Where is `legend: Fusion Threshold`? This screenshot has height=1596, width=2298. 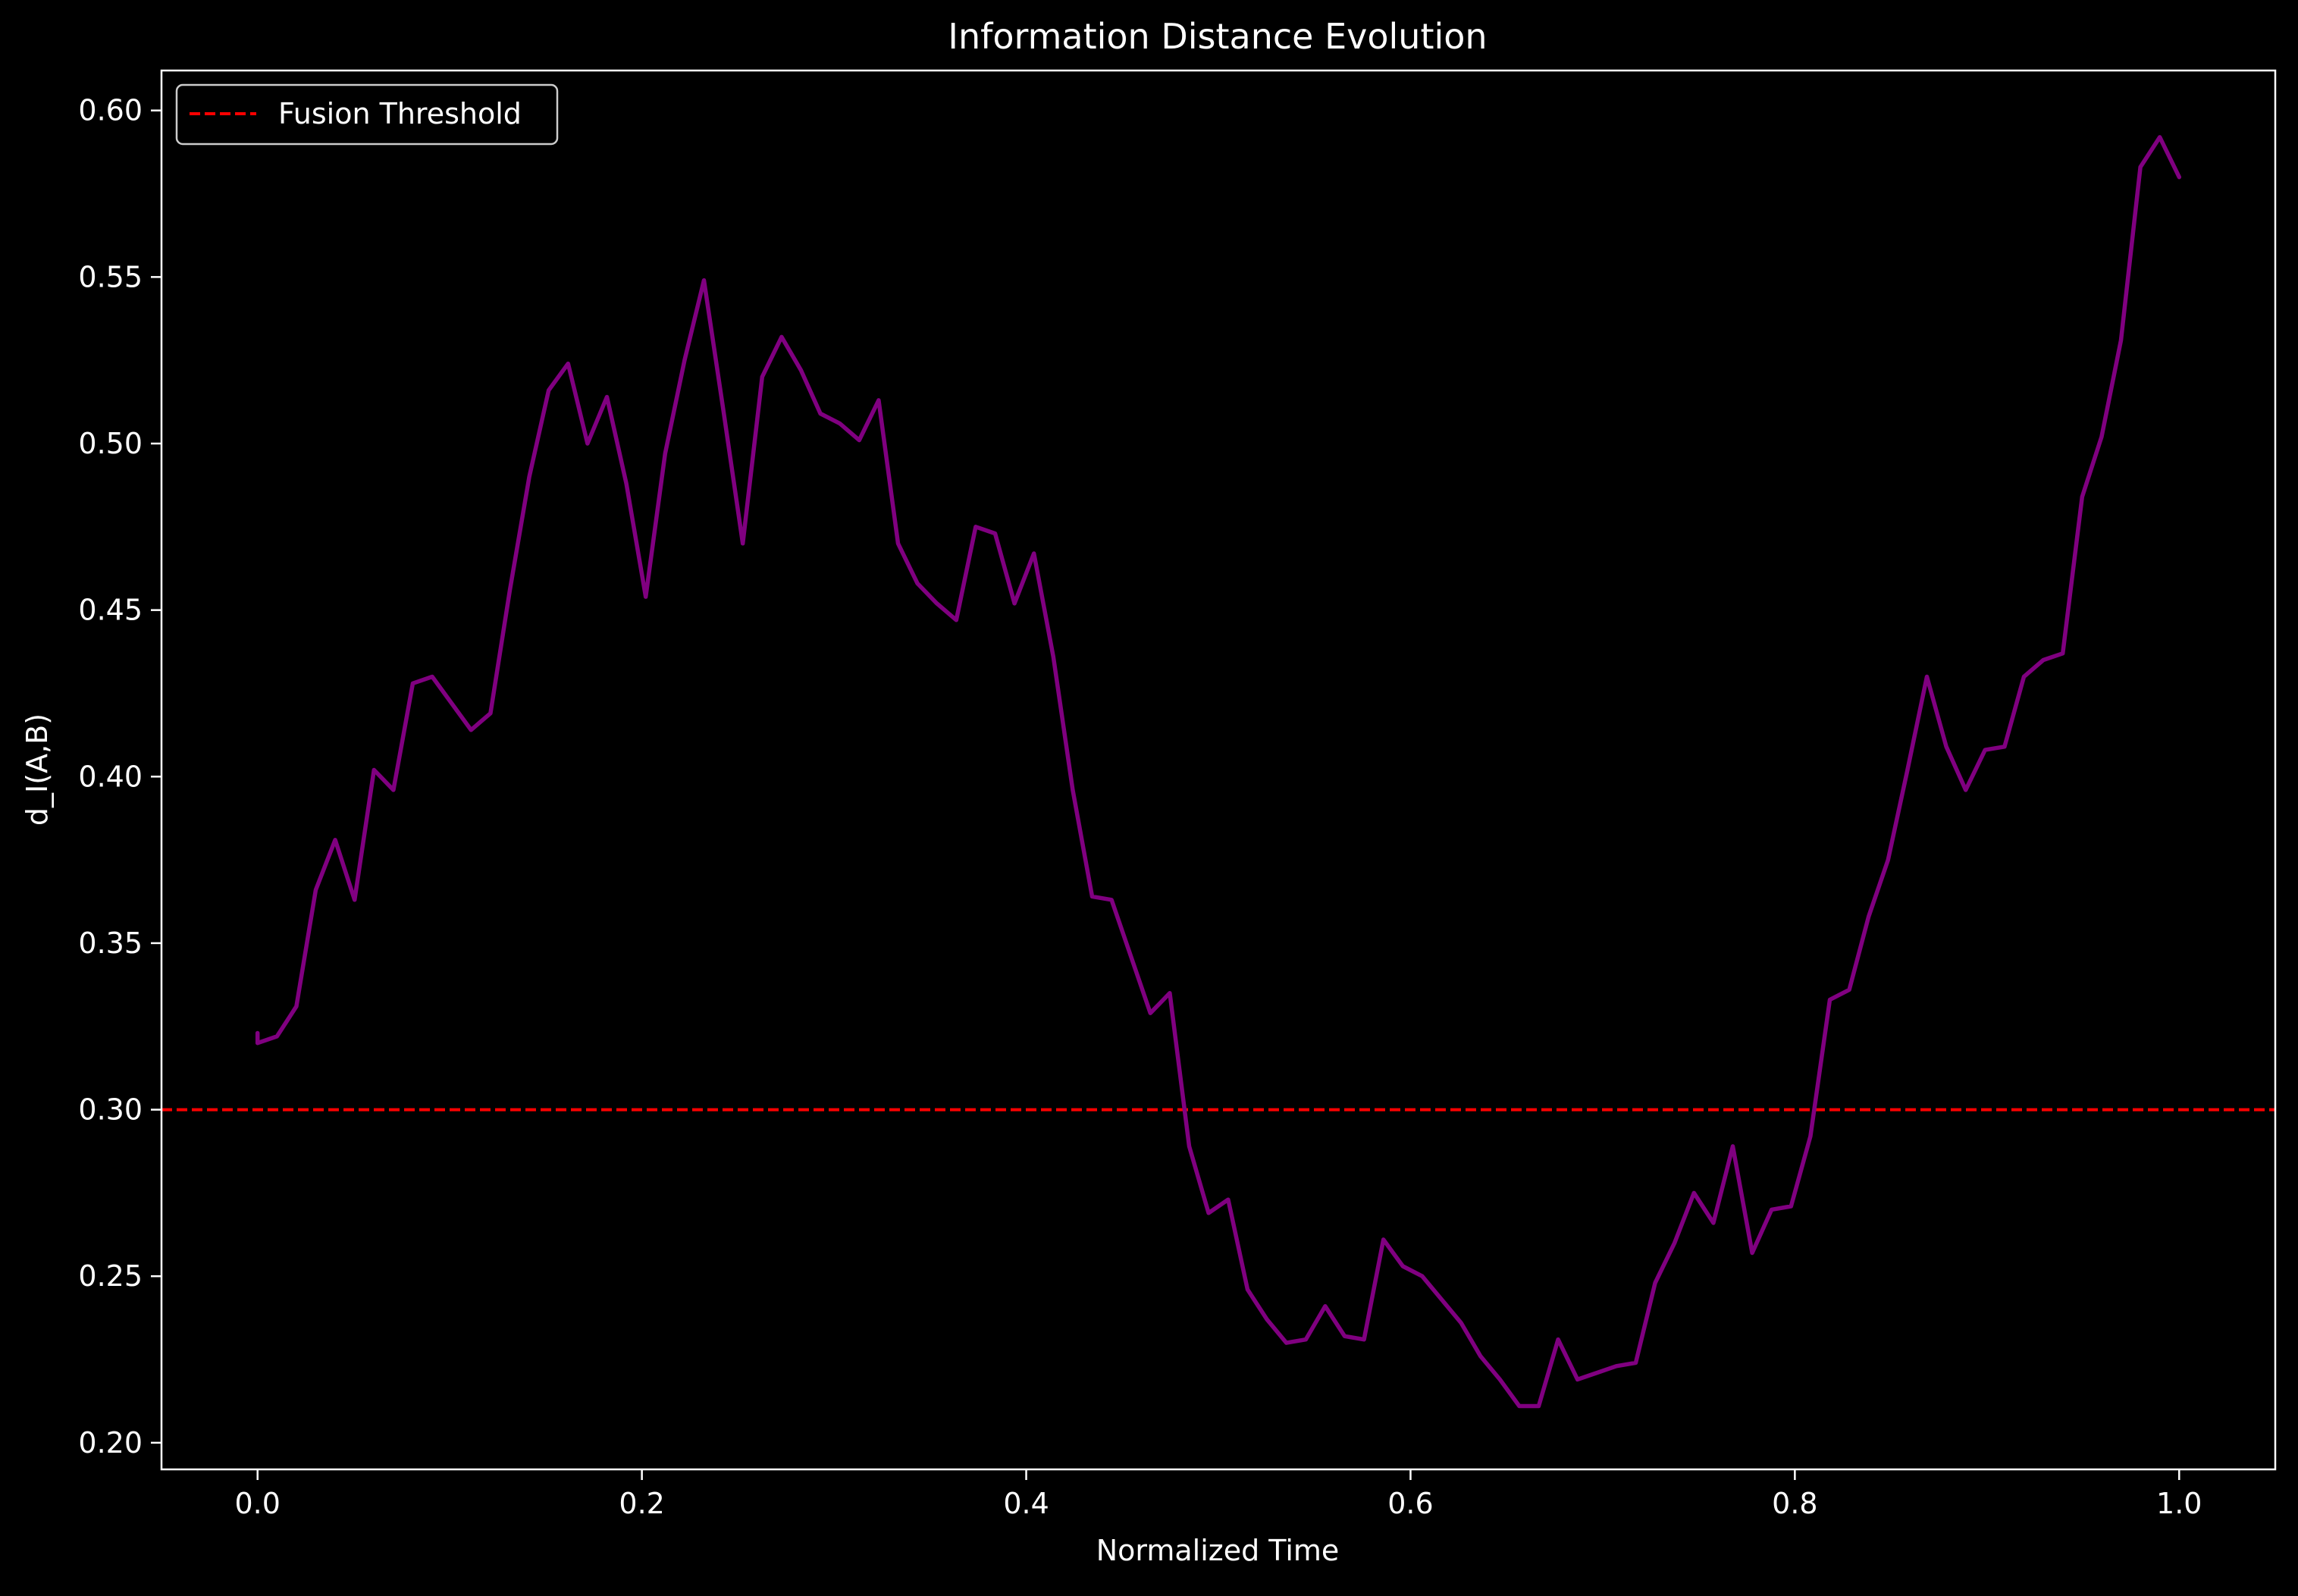
legend: Fusion Threshold is located at coordinates (367, 115).